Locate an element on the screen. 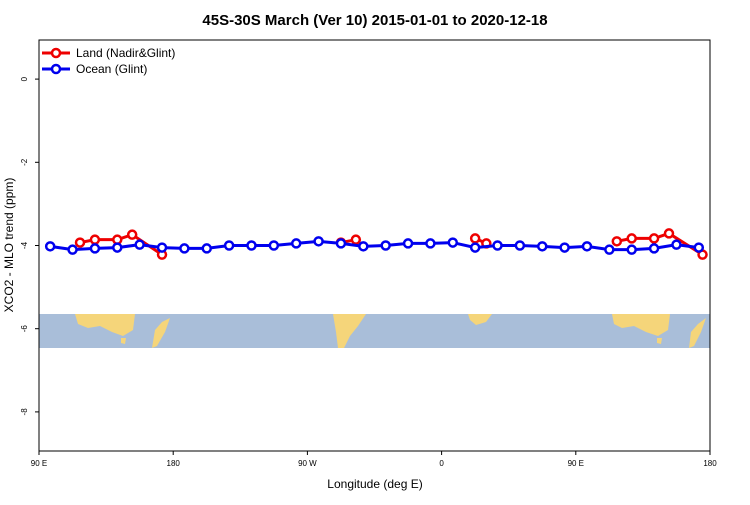 The width and height of the screenshot is (750, 505). legend-label: Land (Nadir&Glint) is located at coordinates (125, 53).